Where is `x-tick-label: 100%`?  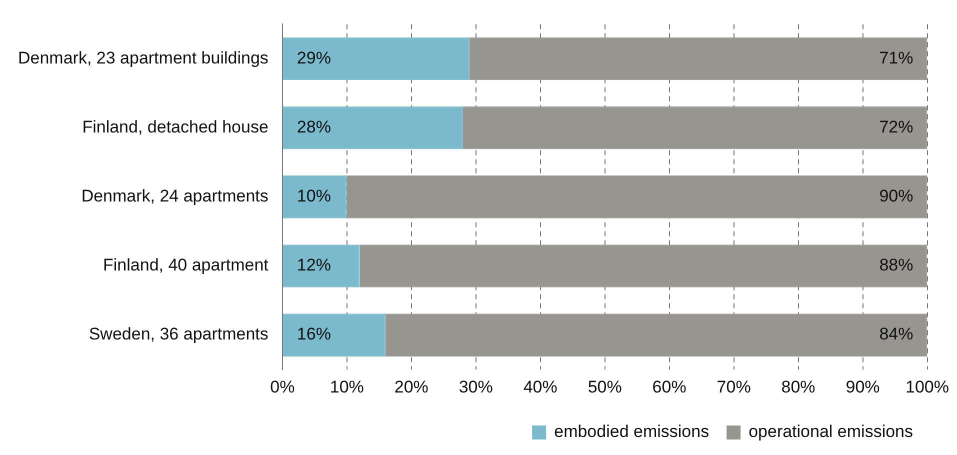 x-tick-label: 100% is located at coordinates (927, 386).